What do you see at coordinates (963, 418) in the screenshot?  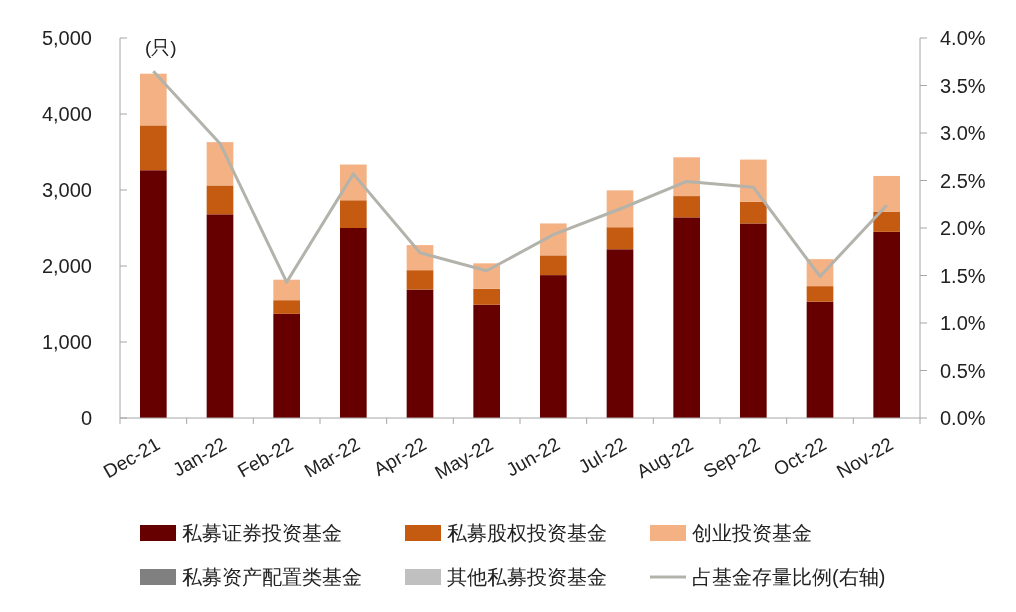 I see `y2-tick-label: 0.0%` at bounding box center [963, 418].